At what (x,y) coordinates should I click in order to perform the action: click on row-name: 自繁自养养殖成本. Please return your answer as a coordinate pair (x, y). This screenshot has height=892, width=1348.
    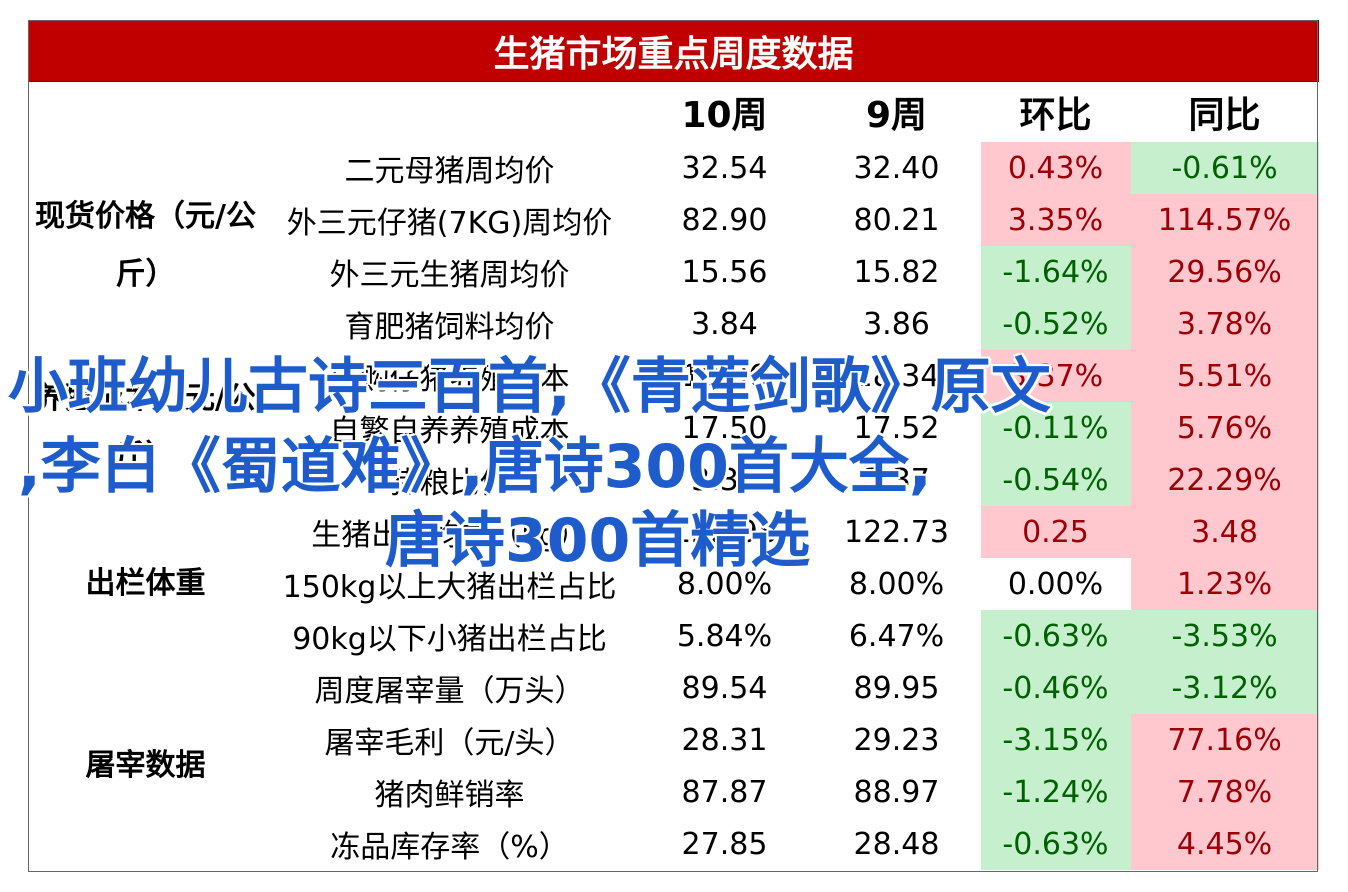
    Looking at the image, I should click on (449, 431).